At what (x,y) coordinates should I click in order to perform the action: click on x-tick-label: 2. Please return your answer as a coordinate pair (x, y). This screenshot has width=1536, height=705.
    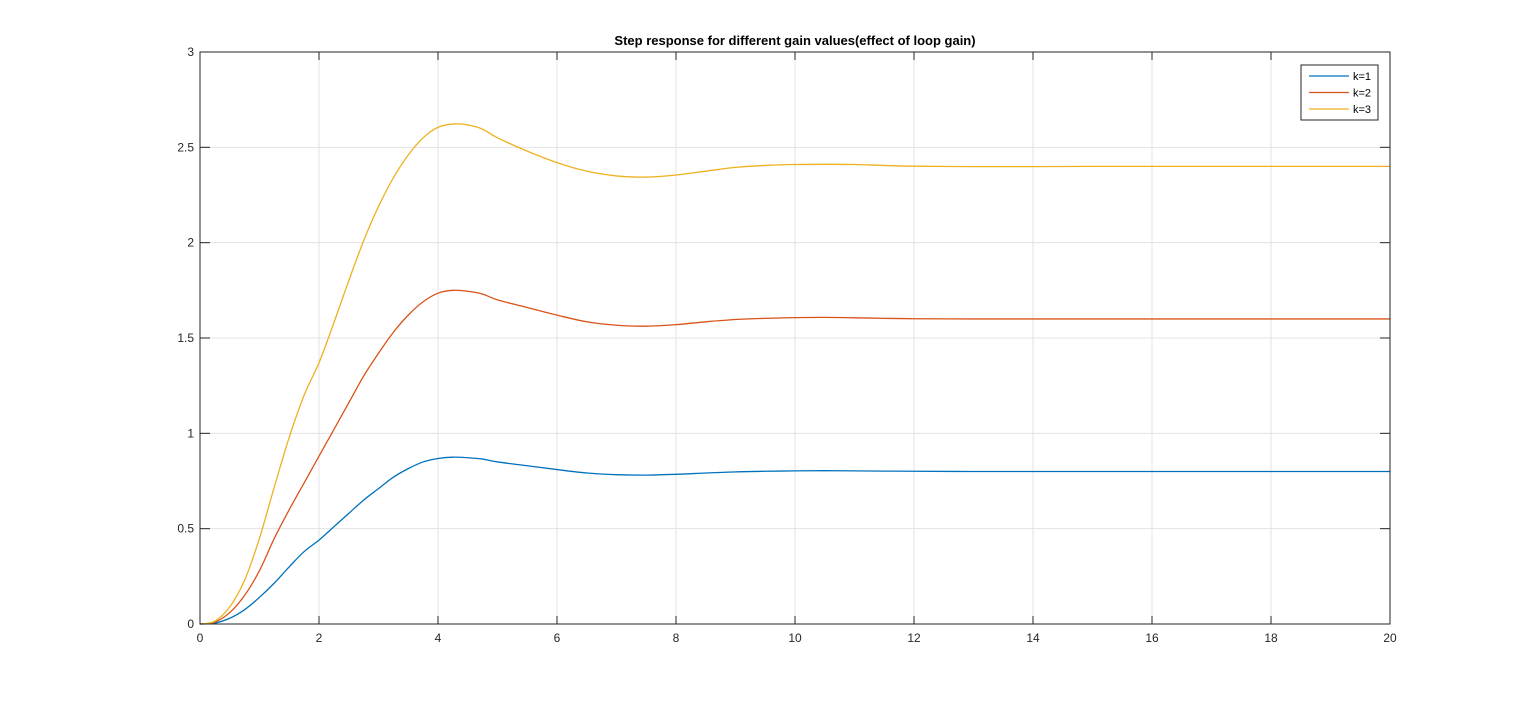
    Looking at the image, I should click on (319, 638).